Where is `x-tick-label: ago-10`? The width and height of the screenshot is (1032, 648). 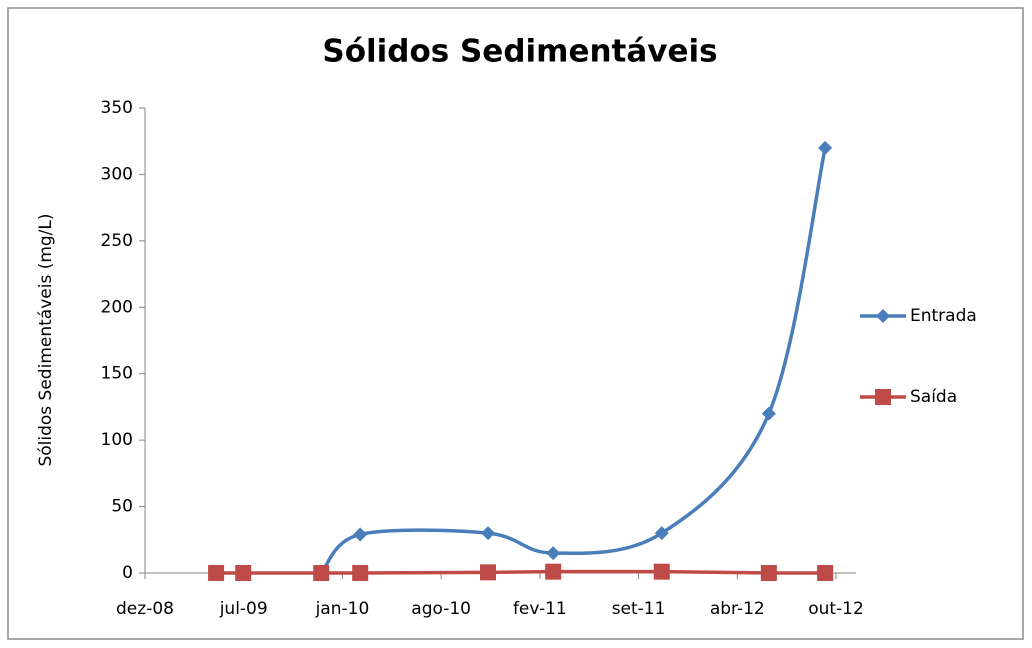
x-tick-label: ago-10 is located at coordinates (441, 609).